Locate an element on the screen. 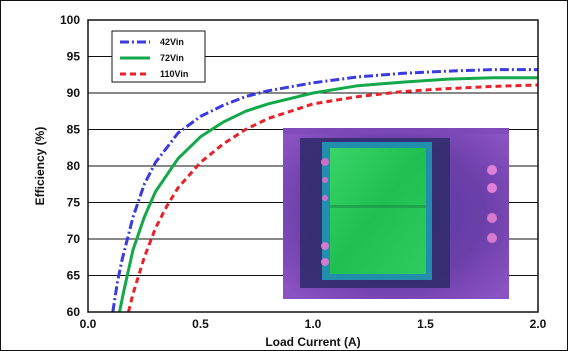 The height and width of the screenshot is (351, 568). y-tick-label-75: 75 is located at coordinates (74, 203).